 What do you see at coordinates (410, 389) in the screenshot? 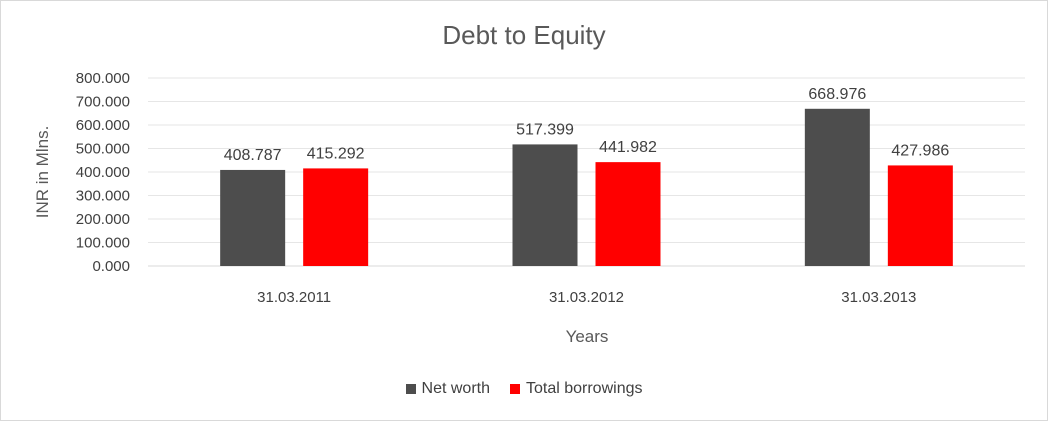
I see `legend-swatch-net-worth` at bounding box center [410, 389].